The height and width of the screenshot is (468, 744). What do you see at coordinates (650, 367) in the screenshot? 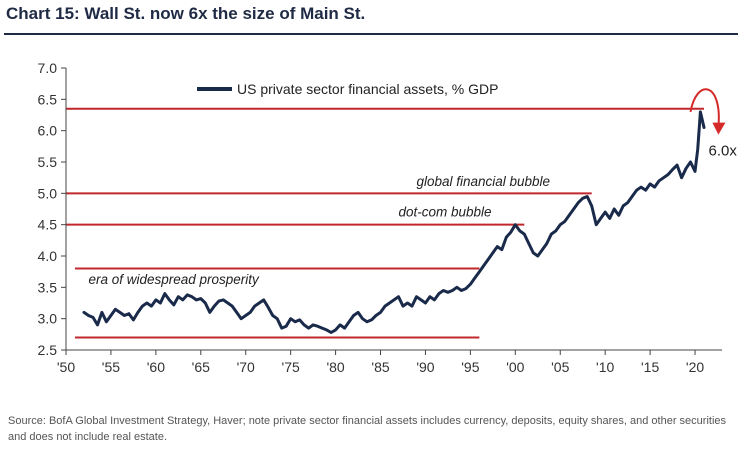
I see `x-tick-label: '15` at bounding box center [650, 367].